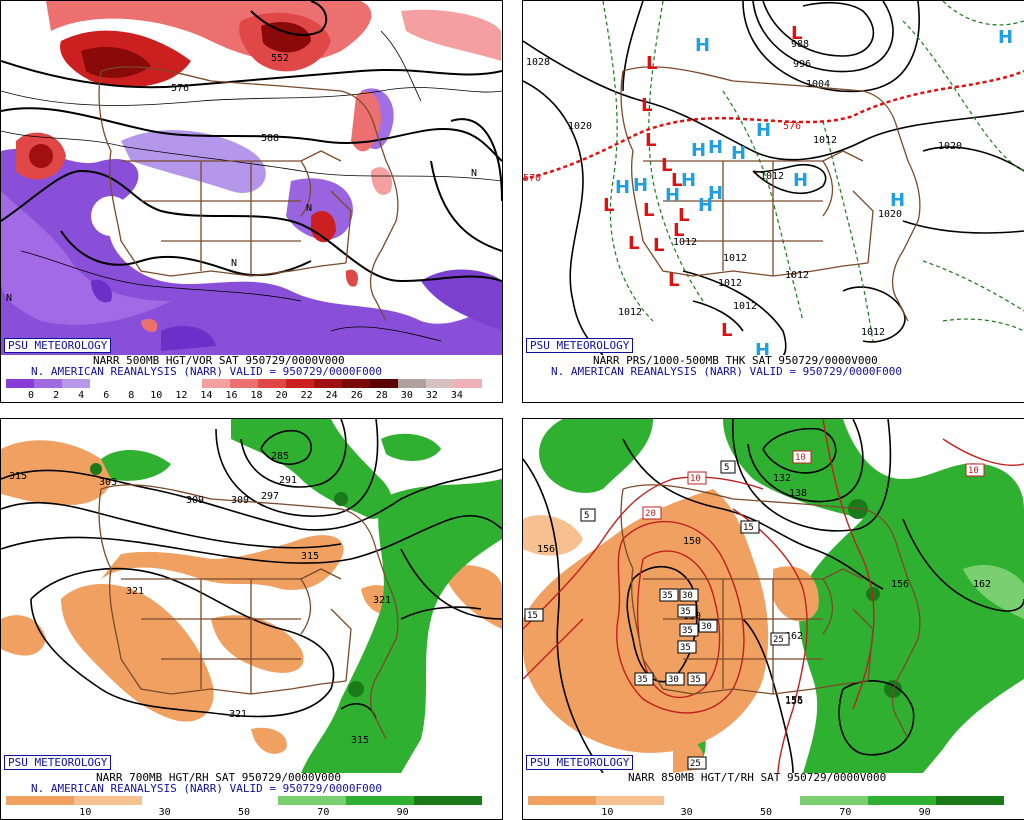  What do you see at coordinates (288, 480) in the screenshot?
I see `contour-label: 291` at bounding box center [288, 480].